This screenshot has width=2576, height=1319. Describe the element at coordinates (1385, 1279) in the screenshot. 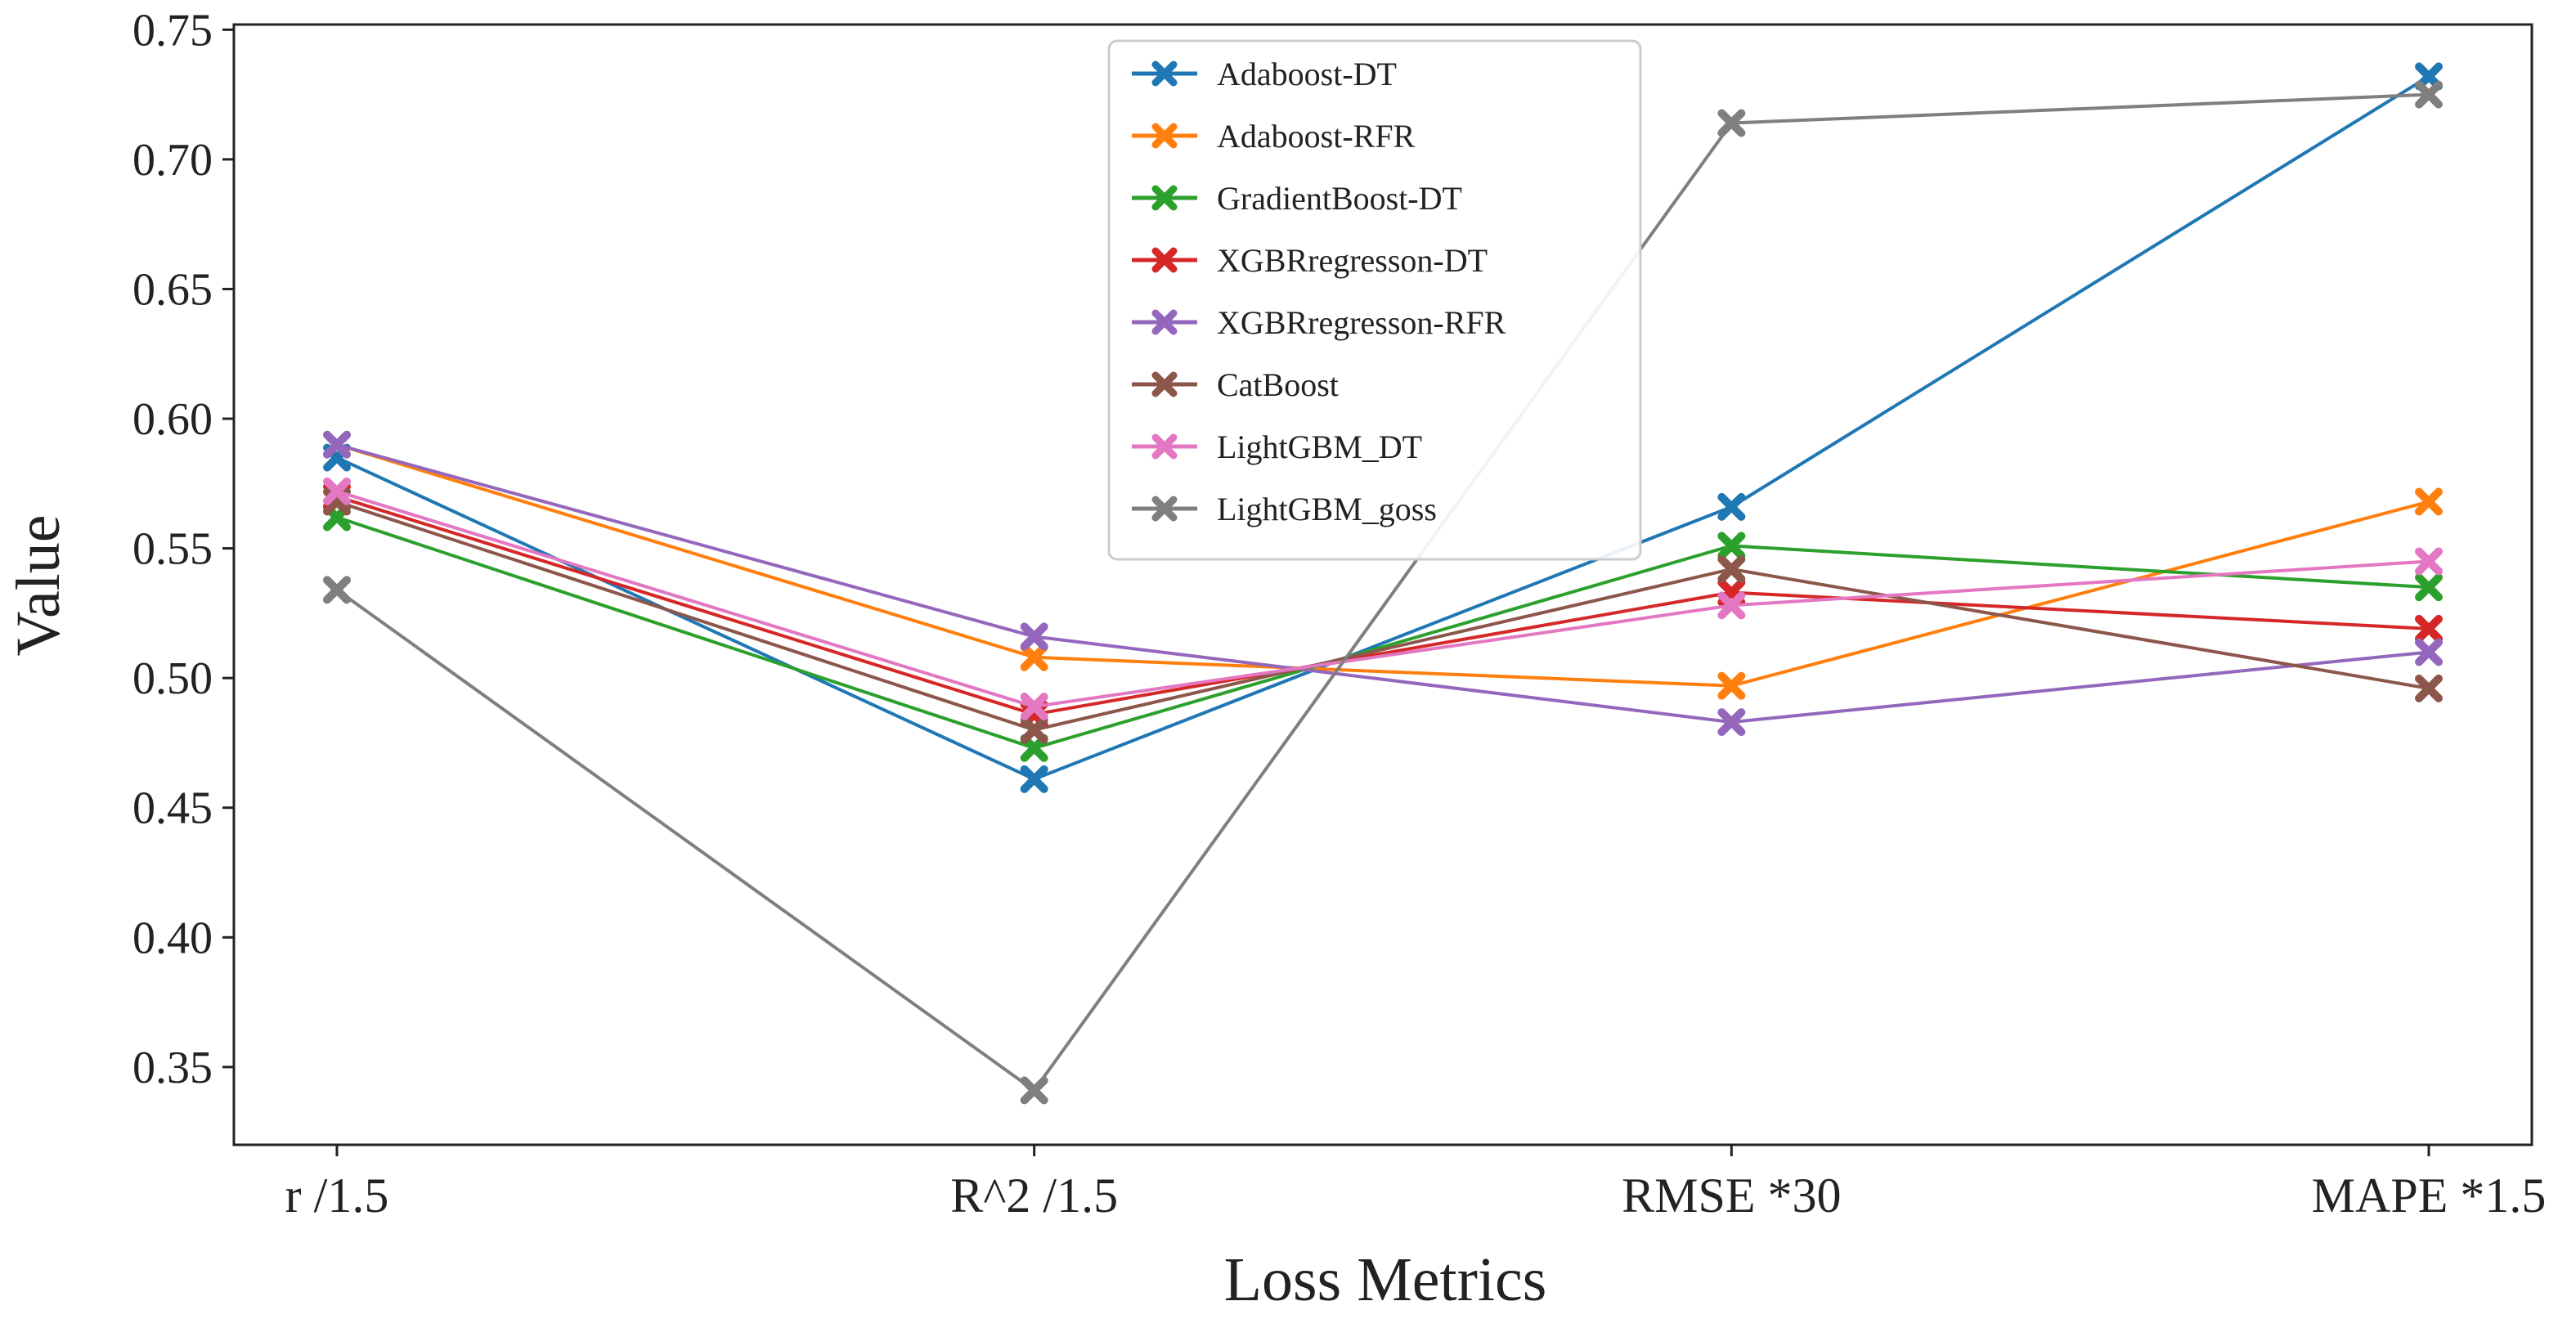

I see `x-axis-title: Loss Metrics` at that location.